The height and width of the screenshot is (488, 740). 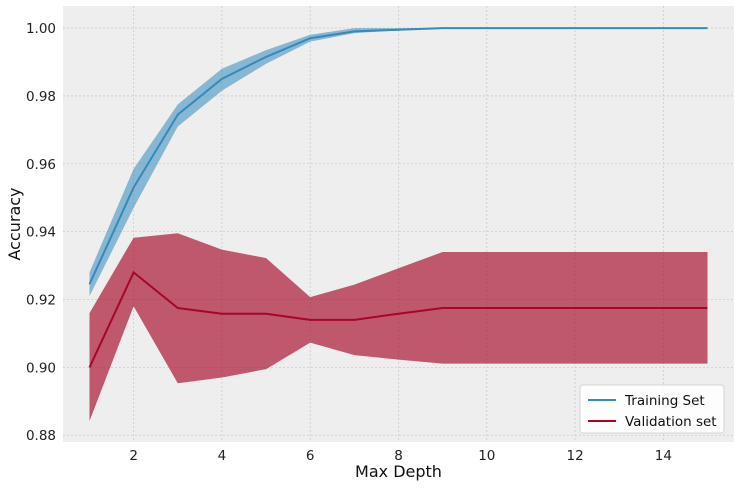 What do you see at coordinates (310, 456) in the screenshot?
I see `x-tick-label: 6` at bounding box center [310, 456].